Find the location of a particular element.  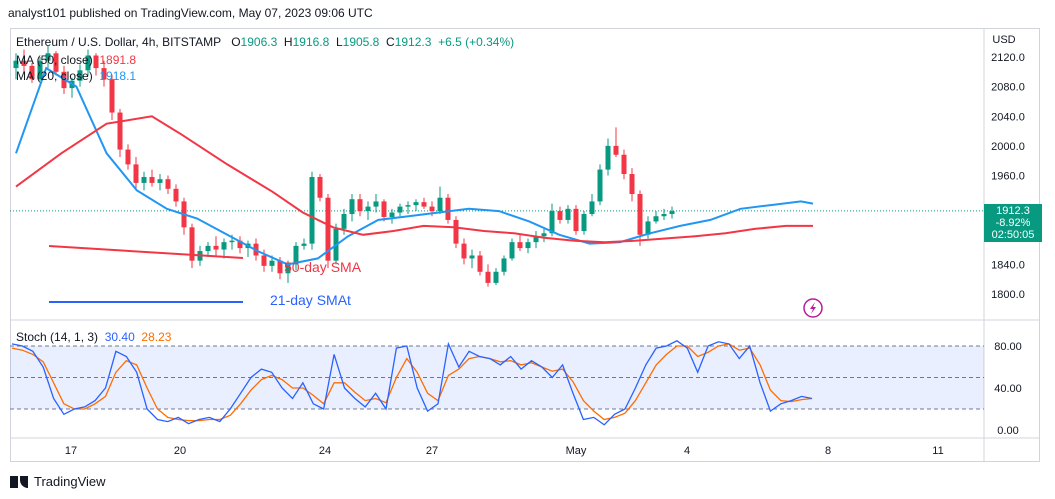

ma50-annotation: 50-day SMA is located at coordinates (323, 267).